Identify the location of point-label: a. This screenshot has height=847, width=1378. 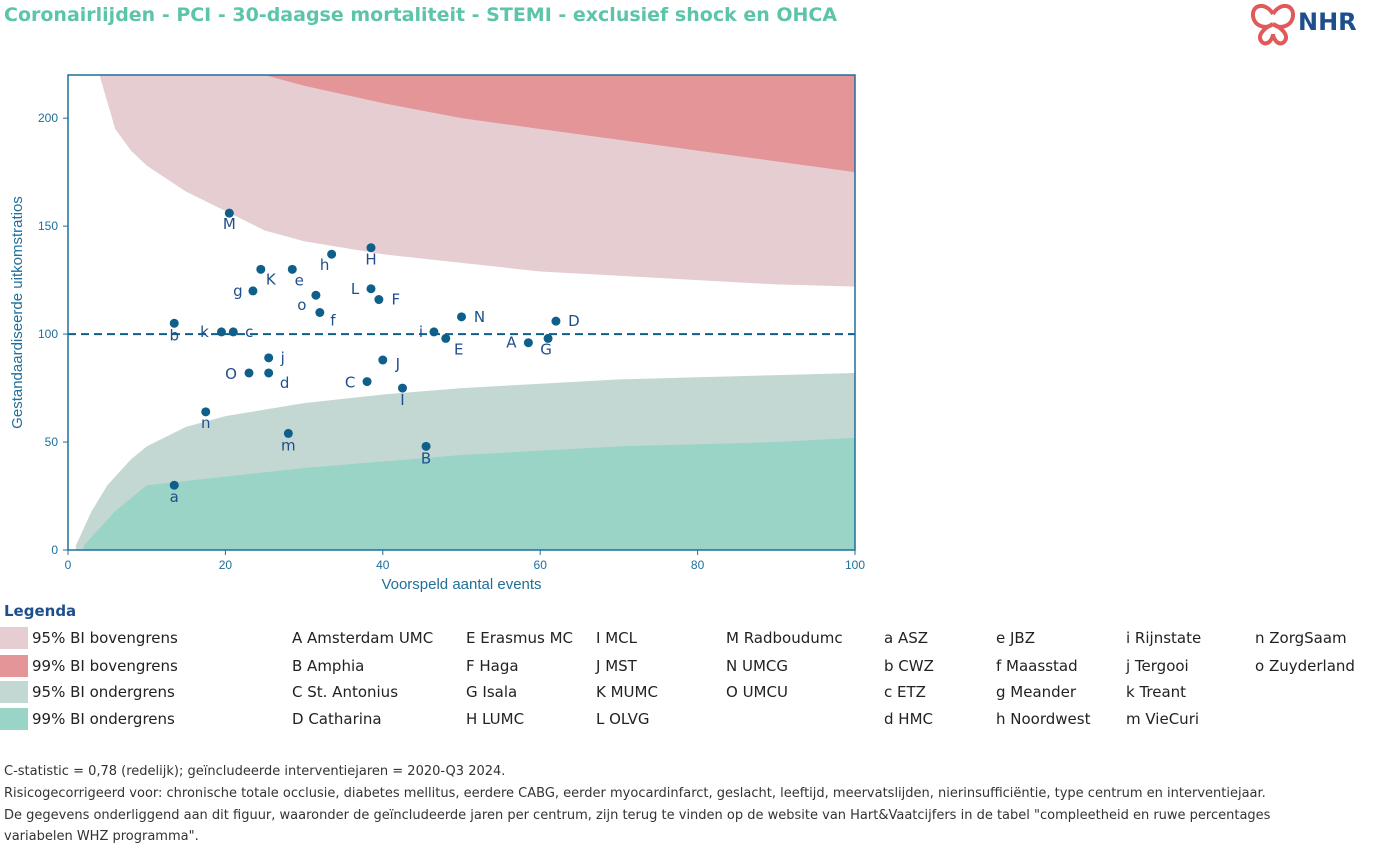
(174, 497).